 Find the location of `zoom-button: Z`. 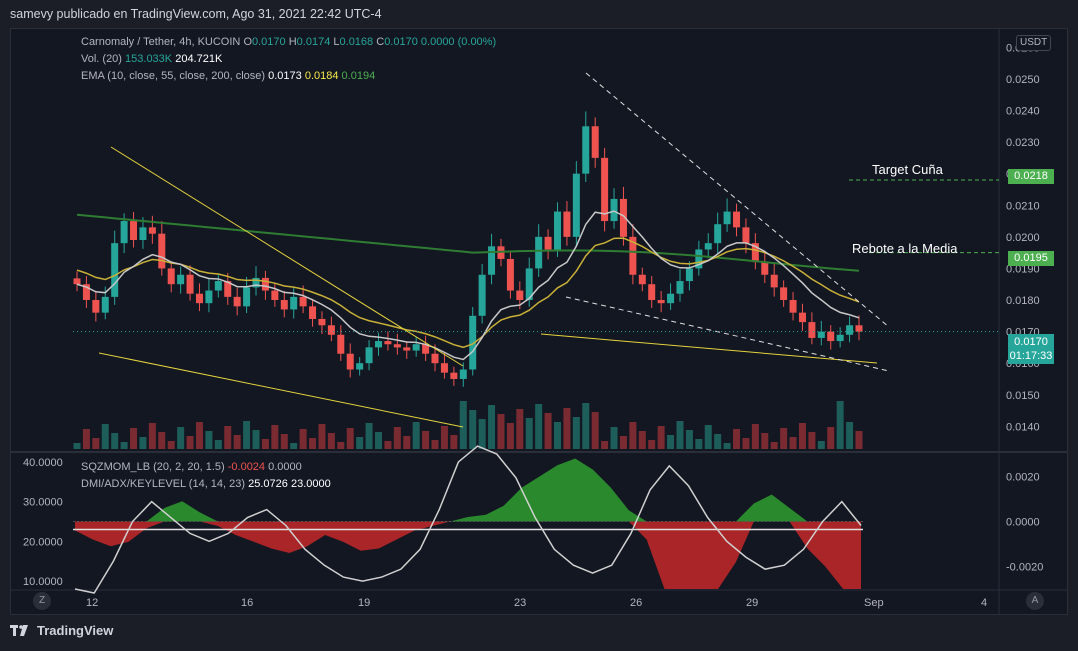

zoom-button: Z is located at coordinates (42, 601).